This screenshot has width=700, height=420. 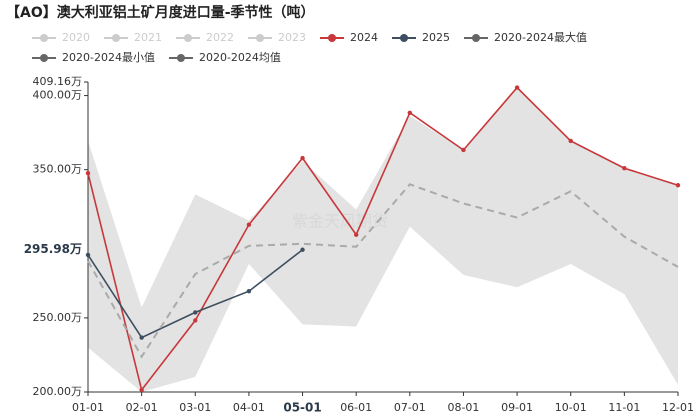 What do you see at coordinates (292, 37) in the screenshot?
I see `legend-label: 2023` at bounding box center [292, 37].